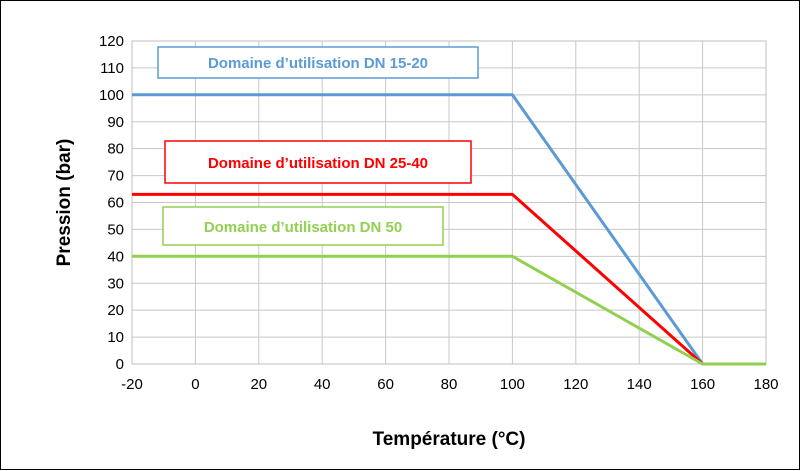 This screenshot has width=800, height=471. Describe the element at coordinates (112, 68) in the screenshot. I see `y-tick-label: 110` at that location.